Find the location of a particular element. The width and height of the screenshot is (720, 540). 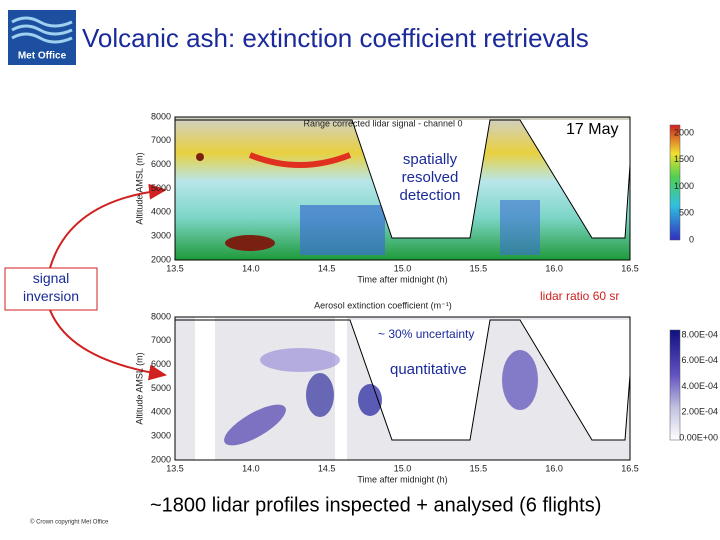

colorbar-label: 1000 is located at coordinates (684, 186).